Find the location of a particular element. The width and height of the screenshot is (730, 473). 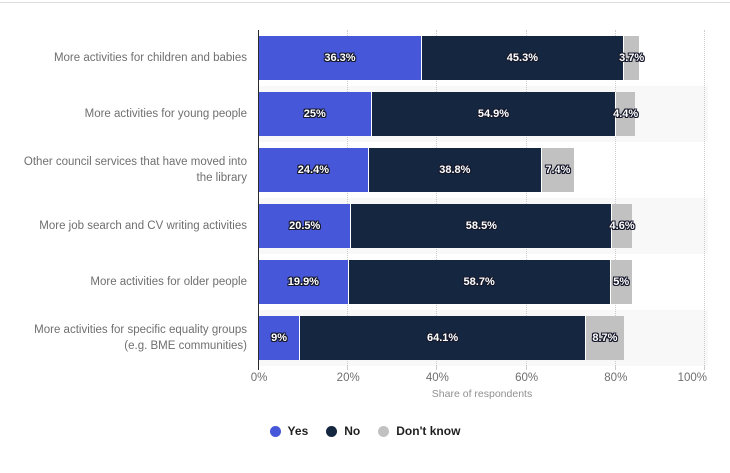

bar-segment-yes: 25% is located at coordinates (315, 114).